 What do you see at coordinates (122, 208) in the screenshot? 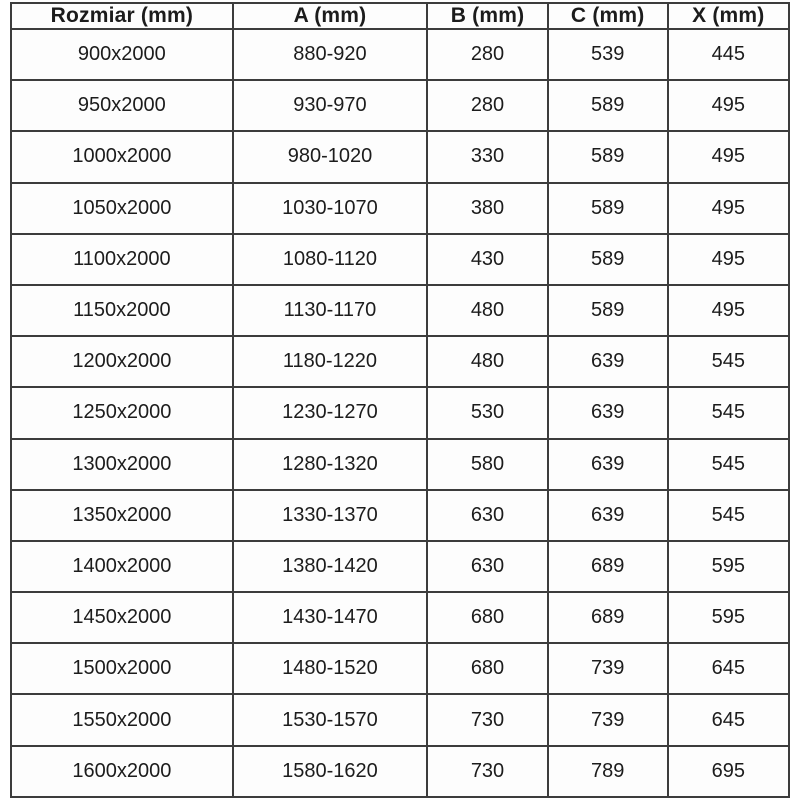
I see `cell-rozmiar: 1050x2000` at bounding box center [122, 208].